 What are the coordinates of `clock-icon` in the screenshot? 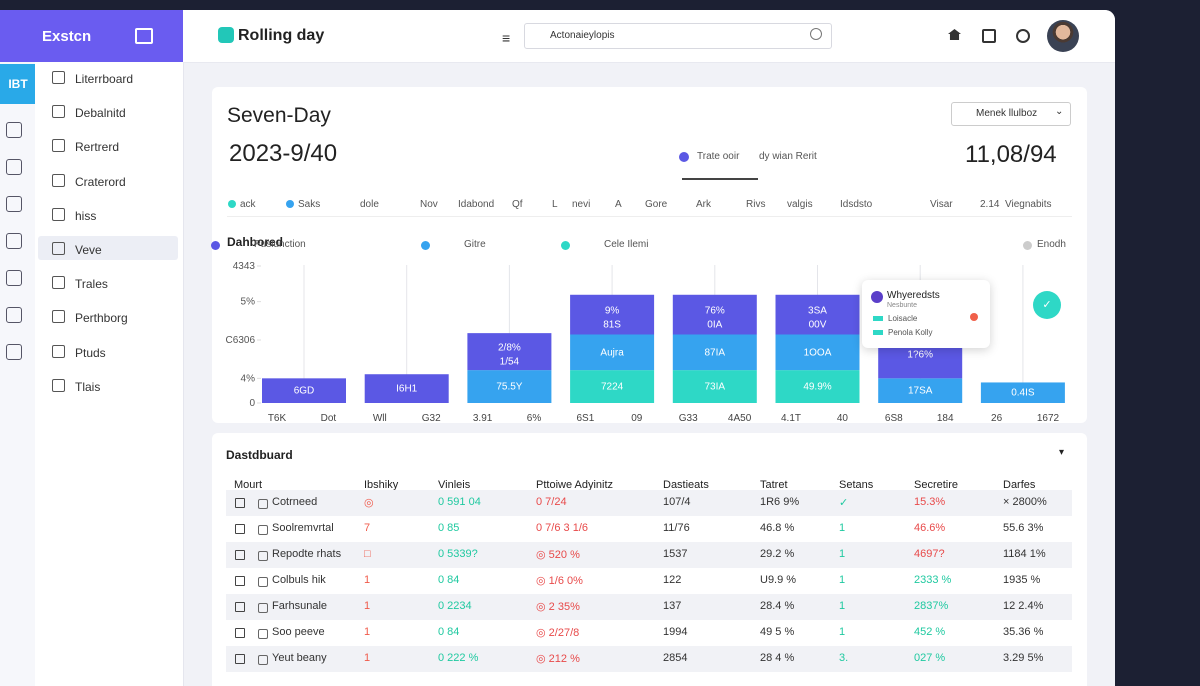 It's located at (1023, 36).